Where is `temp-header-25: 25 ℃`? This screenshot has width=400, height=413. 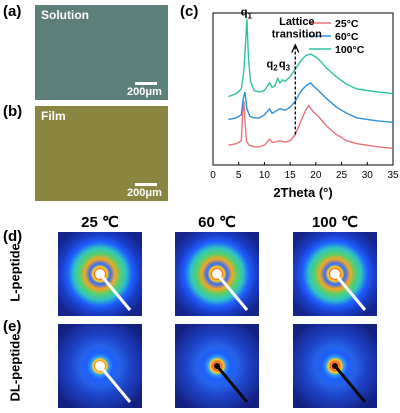
temp-header-25: 25 ℃ is located at coordinates (100, 222).